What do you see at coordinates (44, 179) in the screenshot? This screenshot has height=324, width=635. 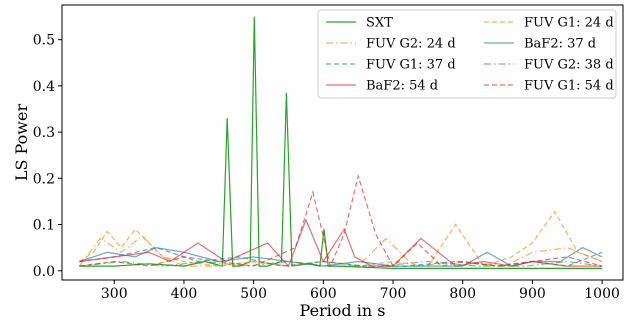 I see `y-tick-label: 0.2` at bounding box center [44, 179].